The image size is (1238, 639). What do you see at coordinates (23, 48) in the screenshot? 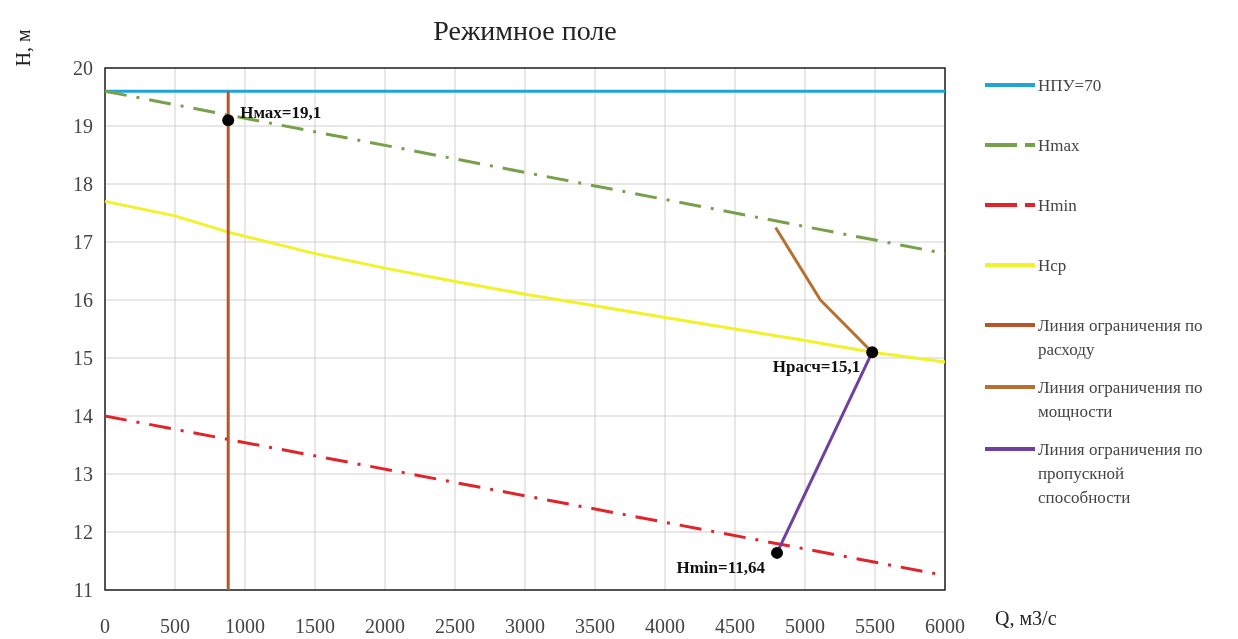
I see `y-axis-title: Н, м` at bounding box center [23, 48].